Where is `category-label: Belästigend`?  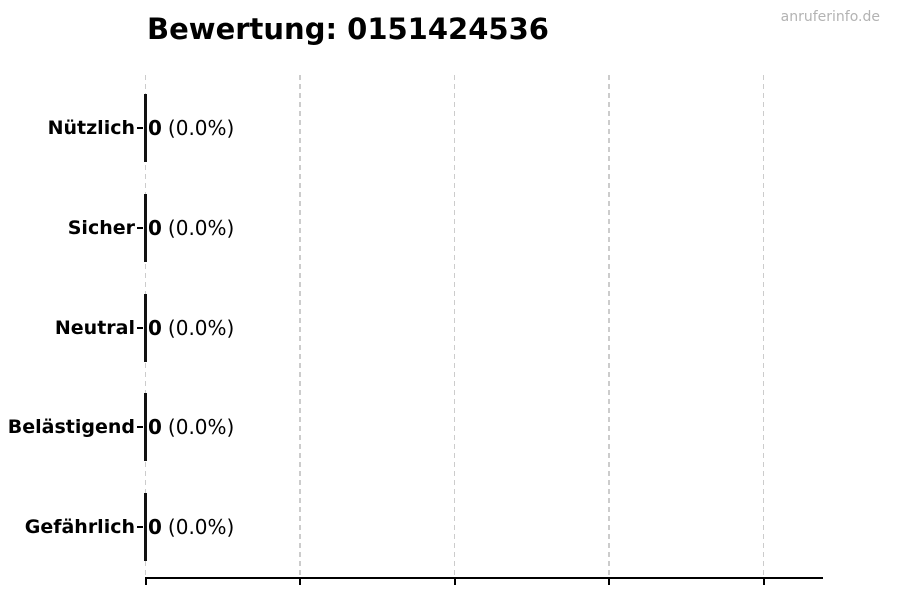 category-label: Belästigend is located at coordinates (71, 427).